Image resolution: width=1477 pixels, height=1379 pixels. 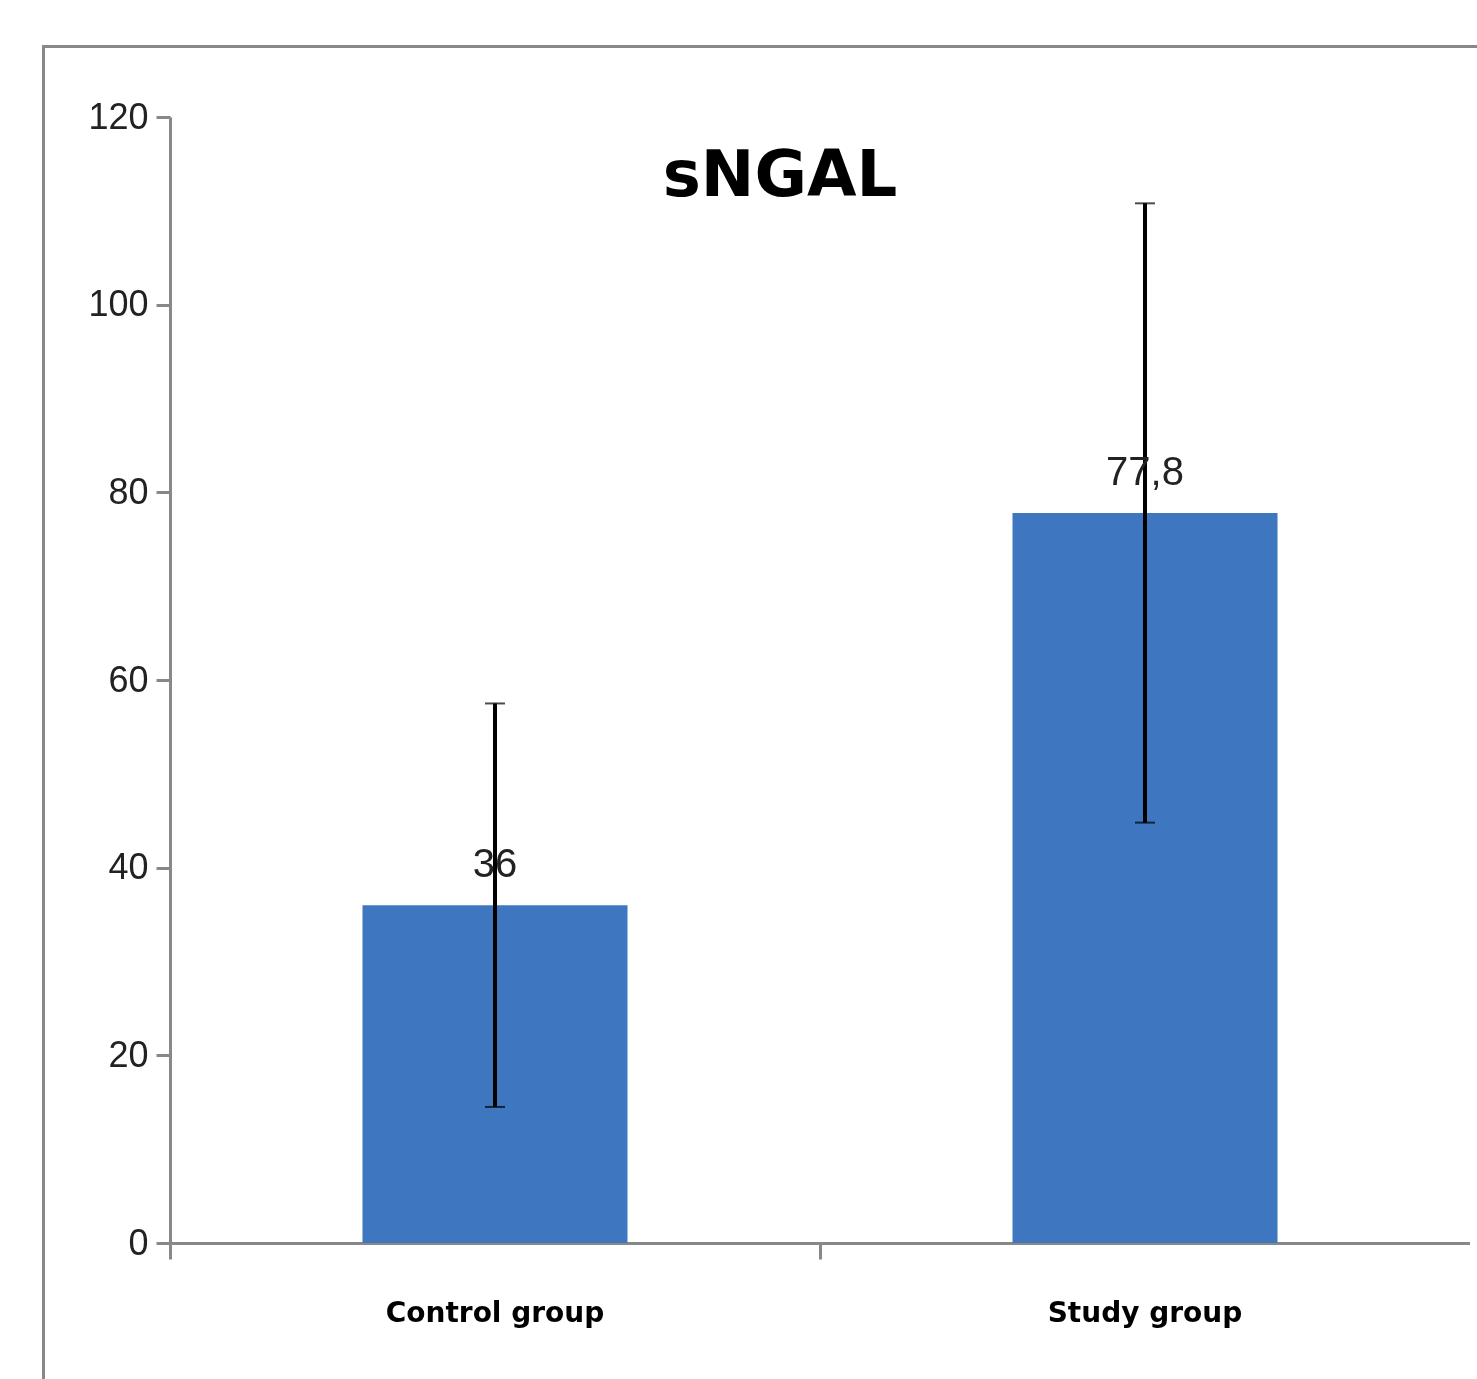 I want to click on chart-title: sNGAL, so click(x=780, y=174).